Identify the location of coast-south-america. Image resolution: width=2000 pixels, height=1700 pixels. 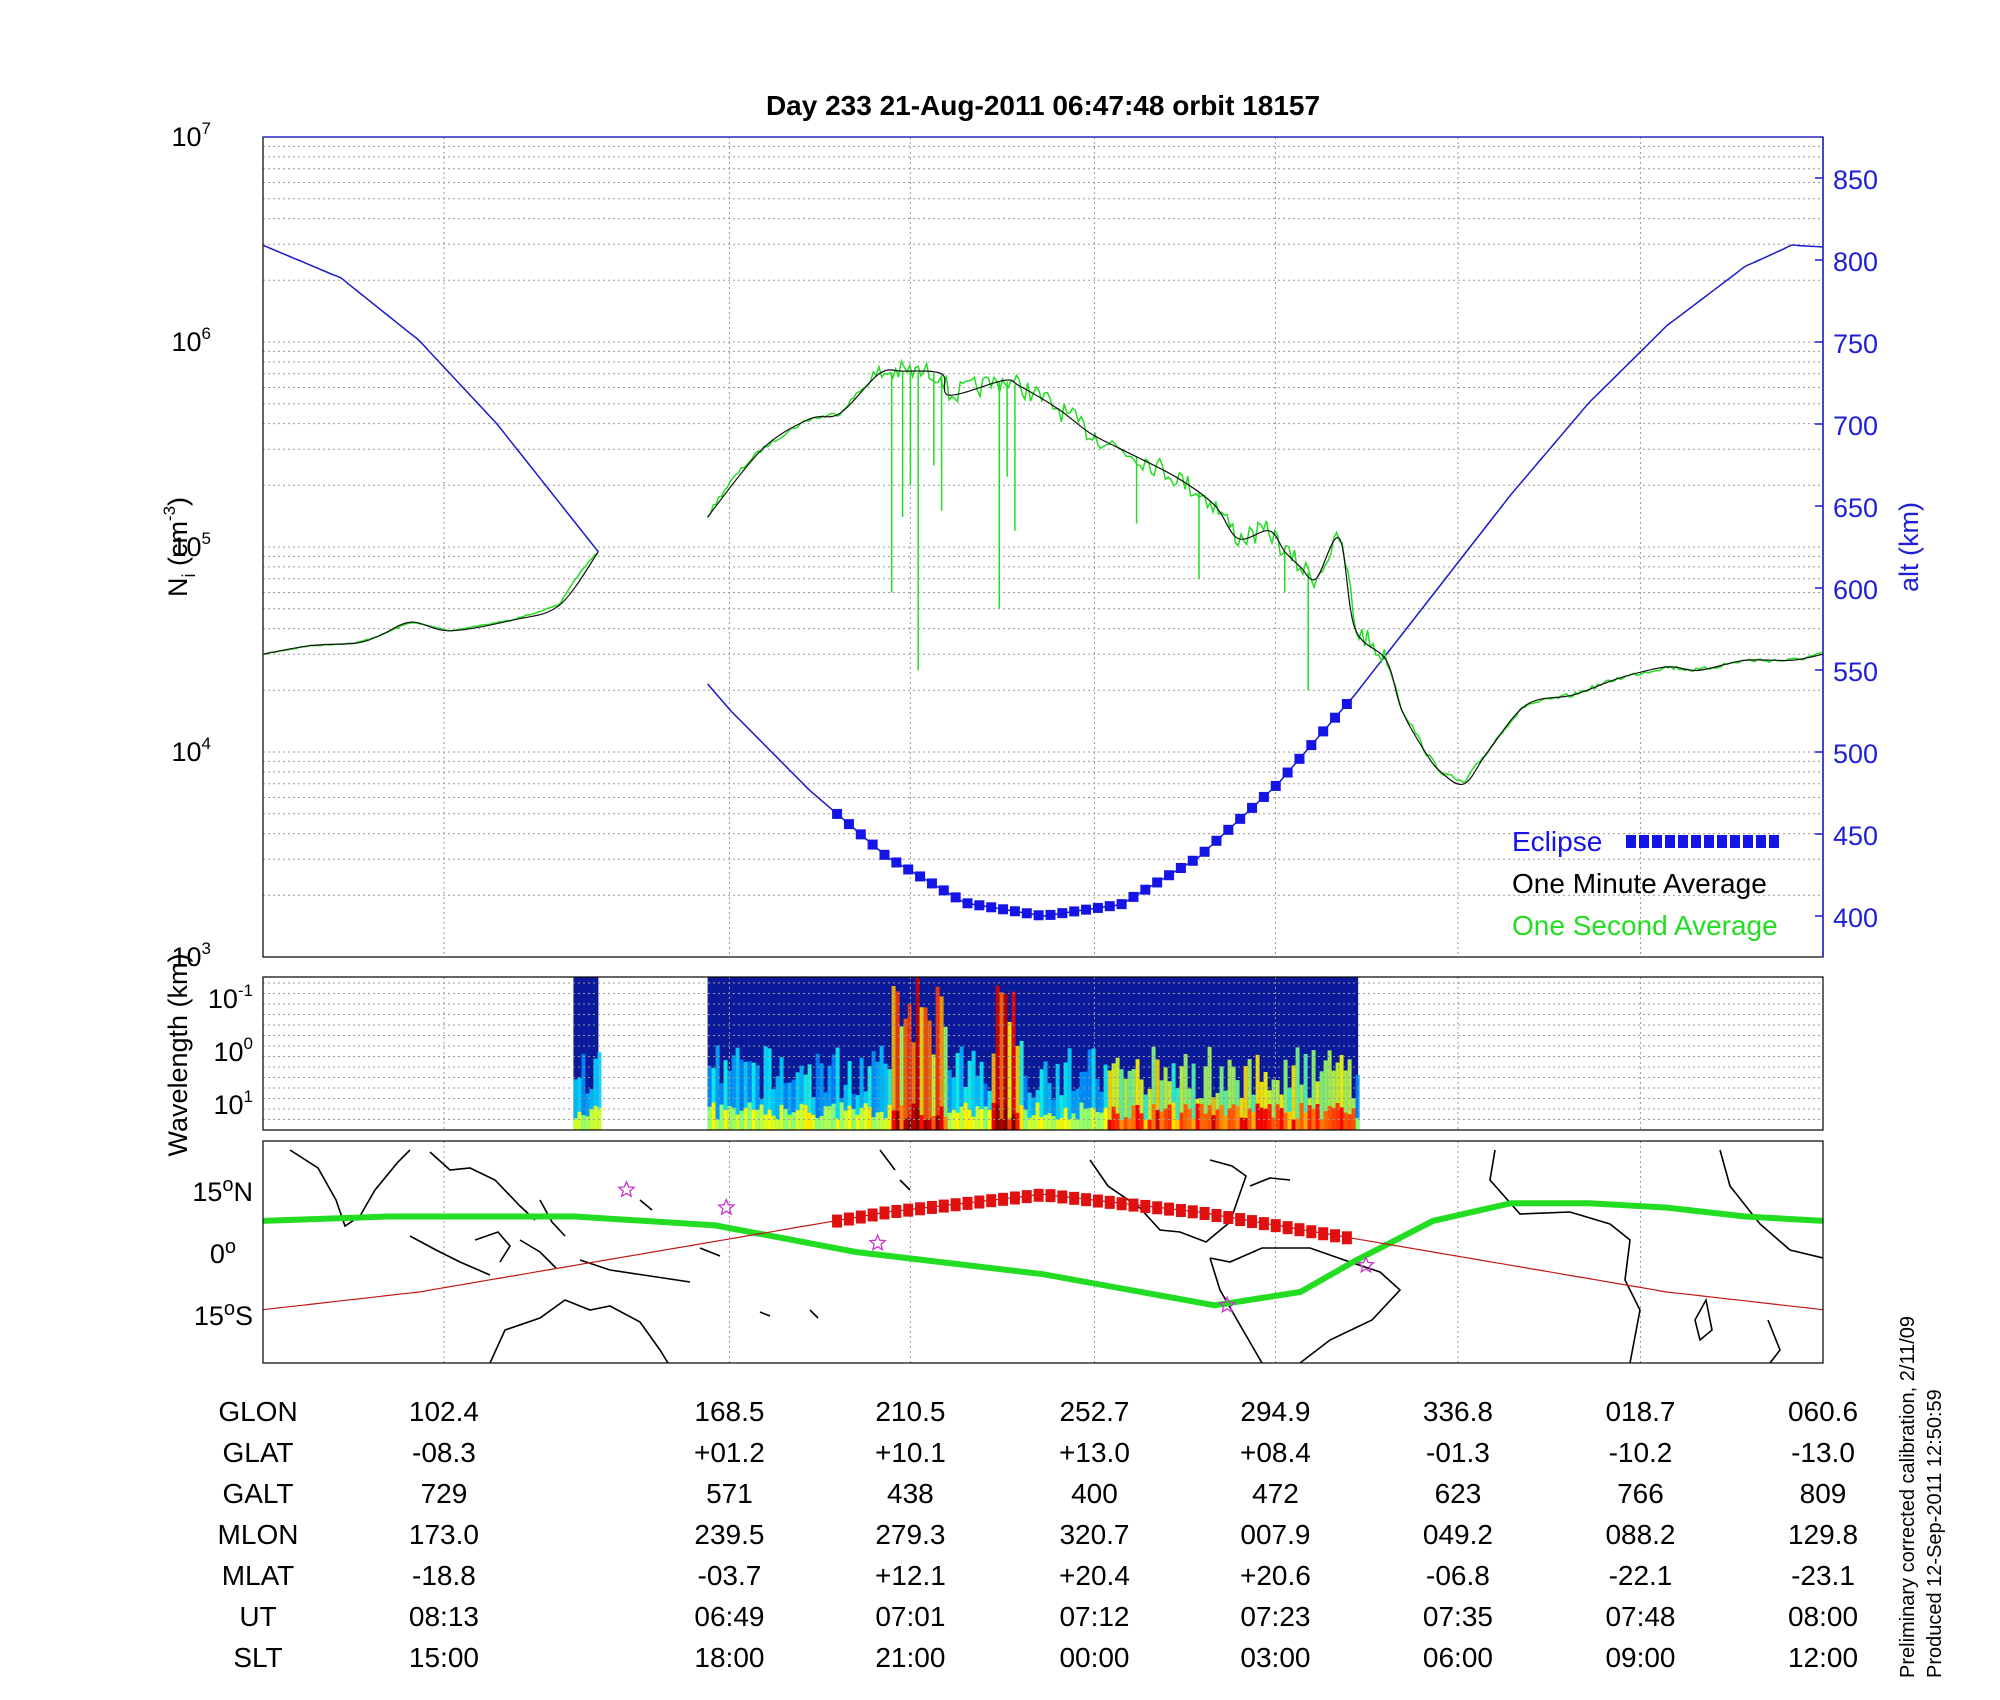
(1305, 1305).